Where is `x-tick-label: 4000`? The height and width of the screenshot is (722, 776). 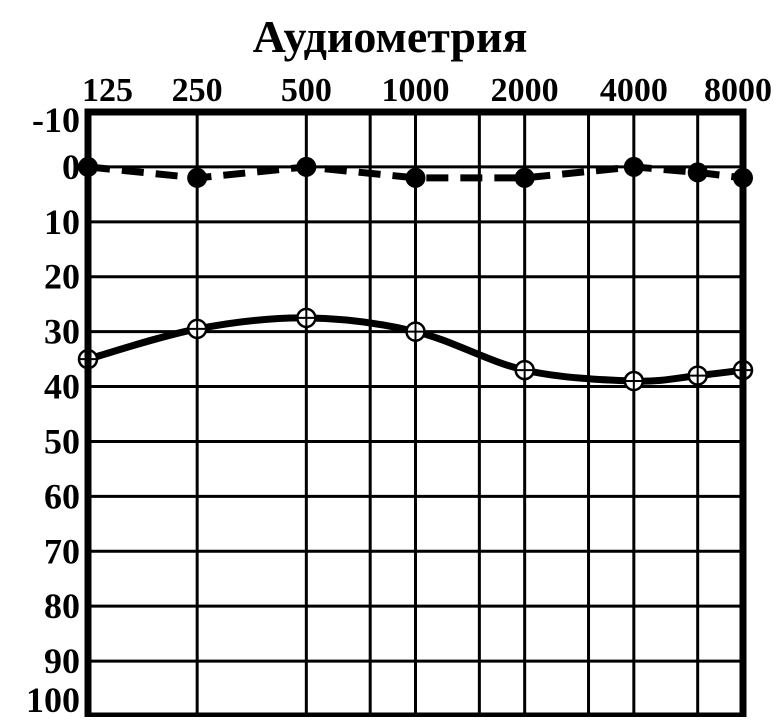
x-tick-label: 4000 is located at coordinates (634, 90).